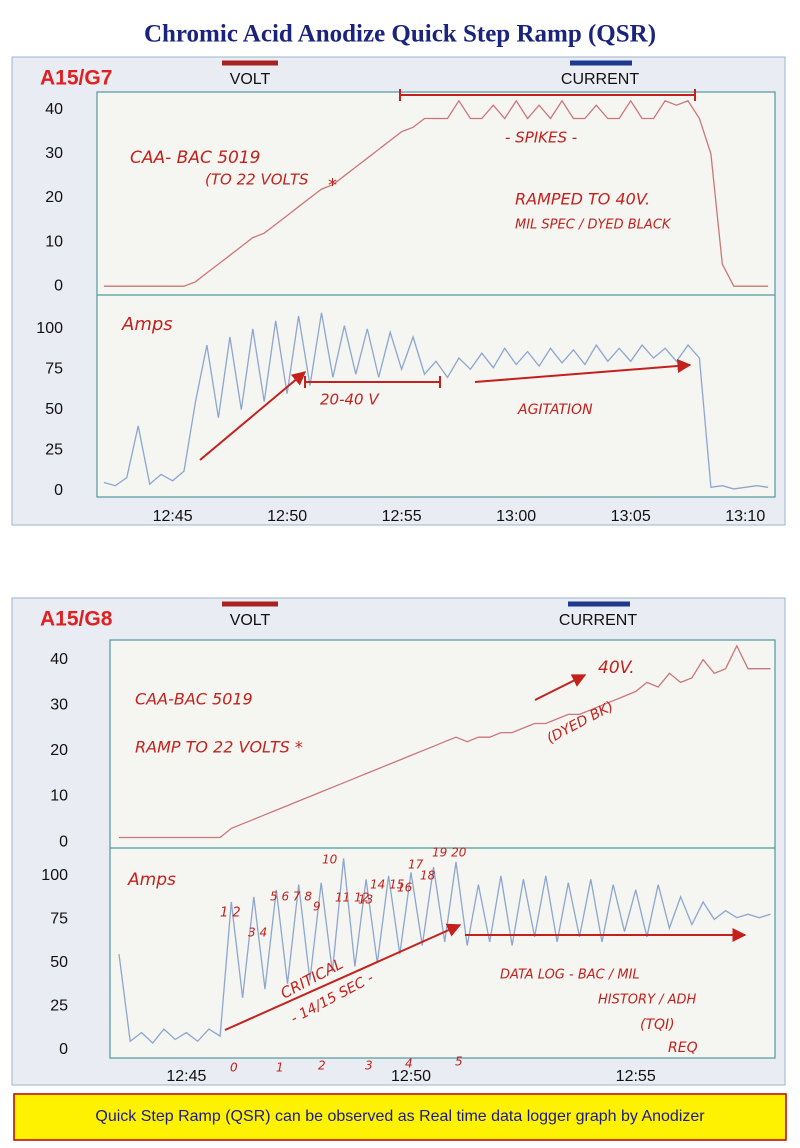 The width and height of the screenshot is (800, 1148). I want to click on chart-label: A15/G8, so click(76, 619).